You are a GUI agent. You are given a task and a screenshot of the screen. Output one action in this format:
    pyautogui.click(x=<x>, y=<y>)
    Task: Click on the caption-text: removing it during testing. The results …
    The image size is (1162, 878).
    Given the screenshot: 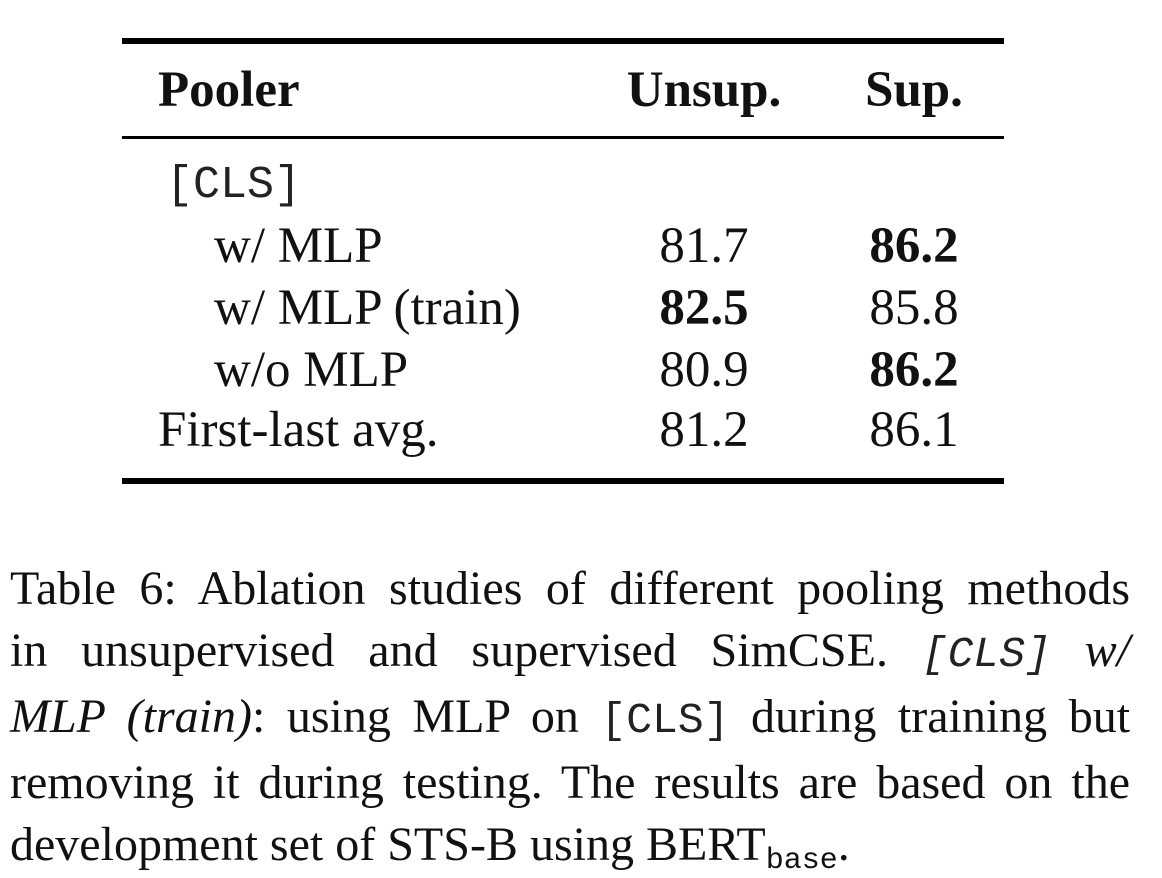 What is the action you would take?
    pyautogui.click(x=570, y=782)
    